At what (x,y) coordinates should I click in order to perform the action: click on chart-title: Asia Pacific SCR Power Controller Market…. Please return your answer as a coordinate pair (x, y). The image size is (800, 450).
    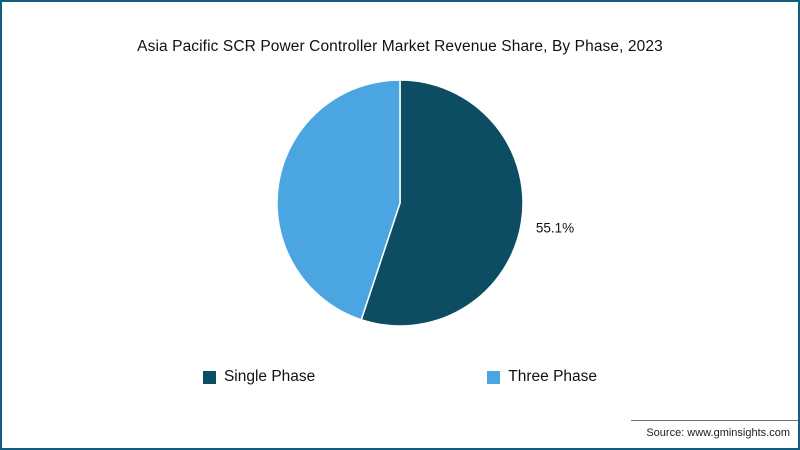
    Looking at the image, I should click on (400, 46).